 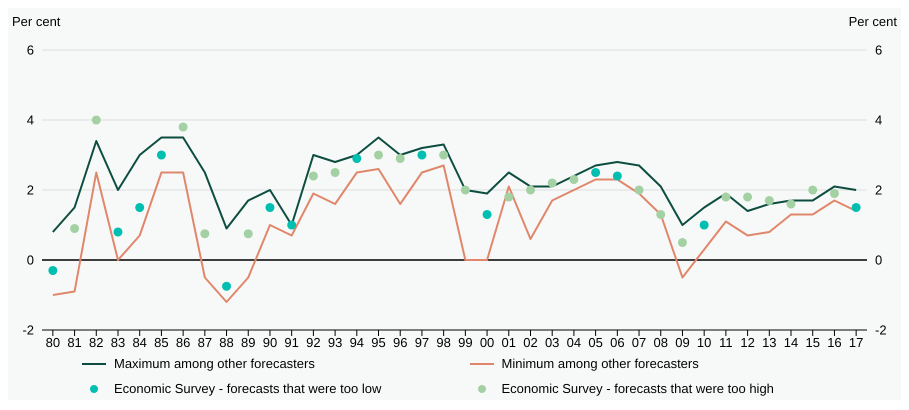 What do you see at coordinates (74, 342) in the screenshot?
I see `x-tick-label: 81` at bounding box center [74, 342].